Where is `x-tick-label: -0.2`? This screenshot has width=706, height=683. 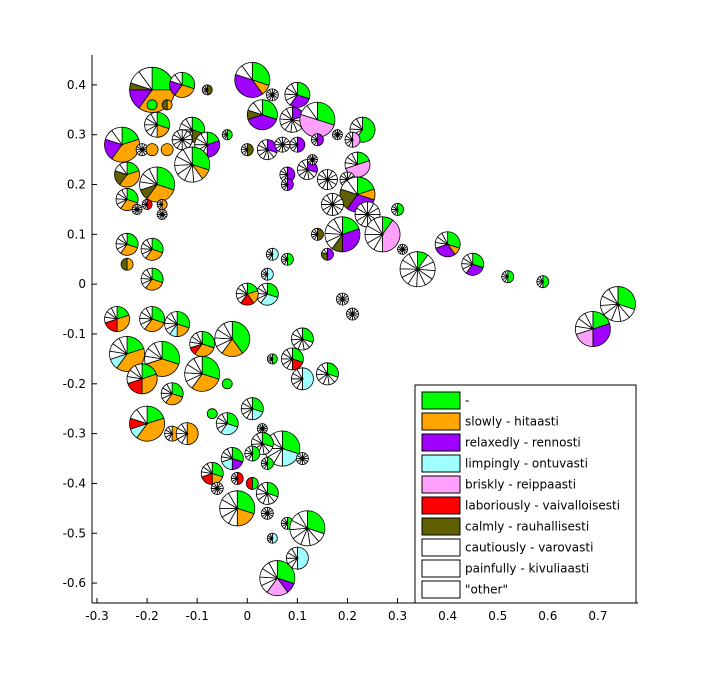 x-tick-label: -0.2 is located at coordinates (146, 616).